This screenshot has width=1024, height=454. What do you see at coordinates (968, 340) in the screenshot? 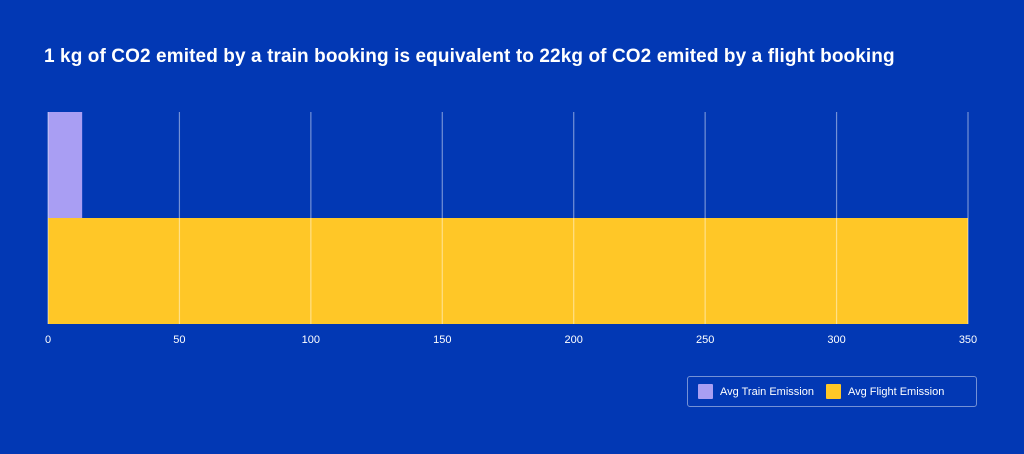
I see `x-tick-label-350: 350` at bounding box center [968, 340].